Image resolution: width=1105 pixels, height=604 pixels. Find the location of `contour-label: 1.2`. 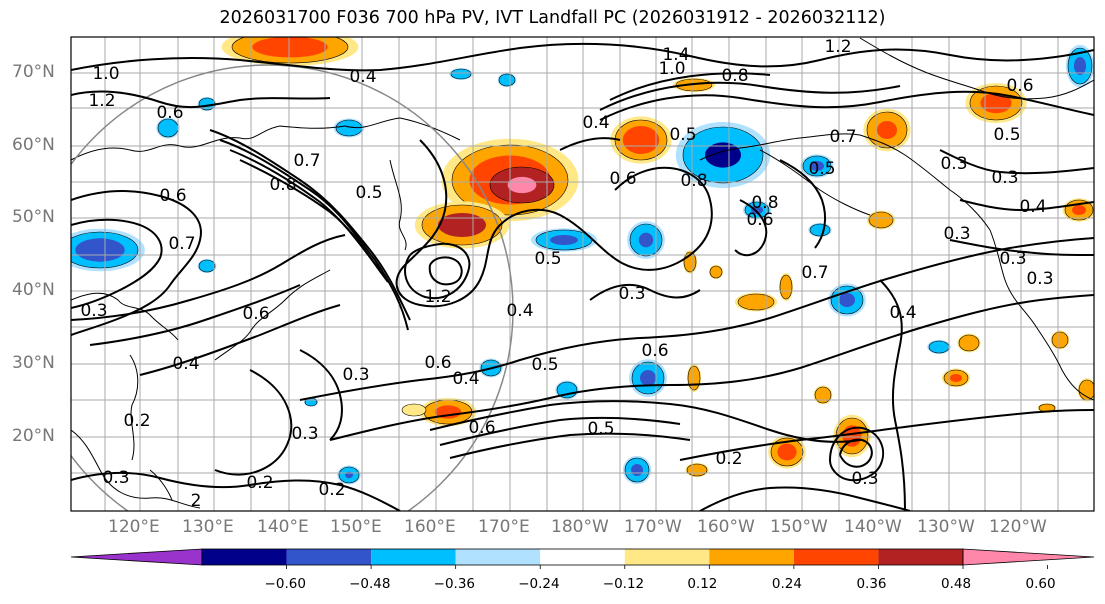

contour-label: 1.2 is located at coordinates (437, 297).